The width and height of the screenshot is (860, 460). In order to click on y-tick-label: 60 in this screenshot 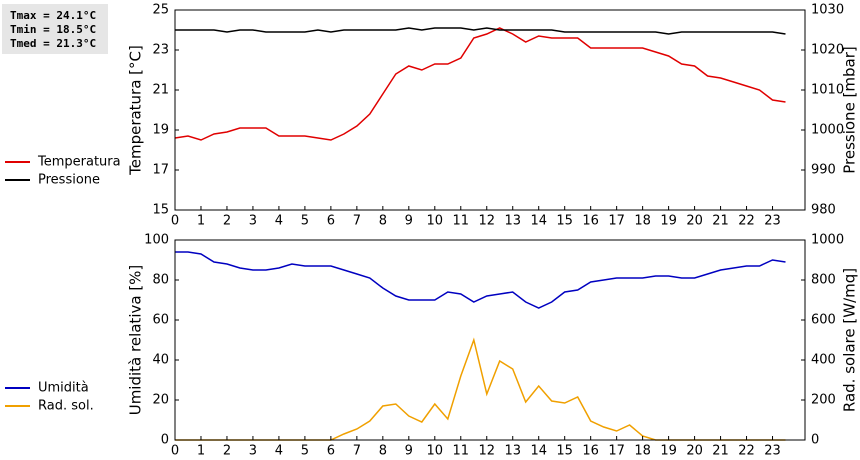, I will do `click(160, 320)`.